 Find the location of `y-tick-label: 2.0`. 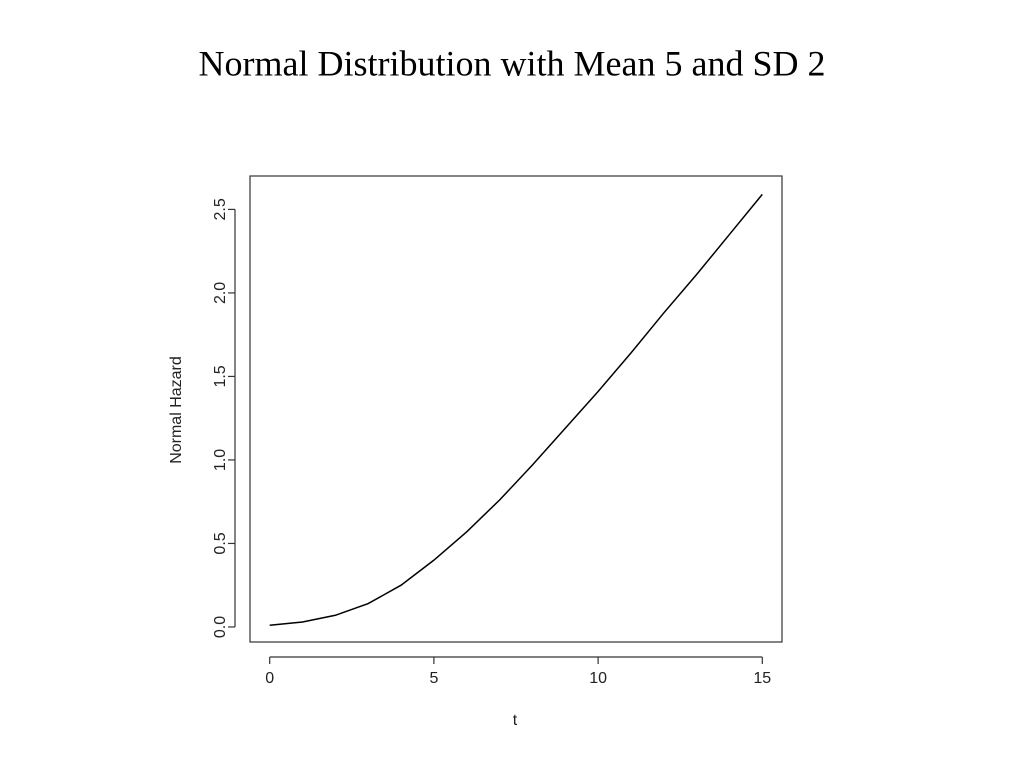

y-tick-label: 2.0 is located at coordinates (220, 293).